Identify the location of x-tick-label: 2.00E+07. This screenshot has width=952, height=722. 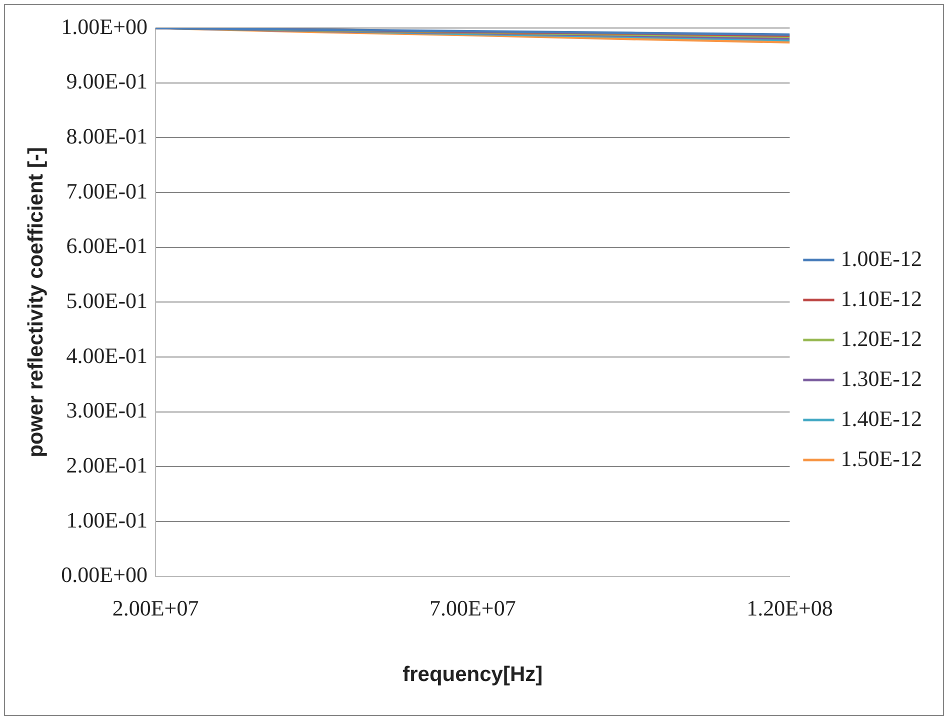
(155, 607).